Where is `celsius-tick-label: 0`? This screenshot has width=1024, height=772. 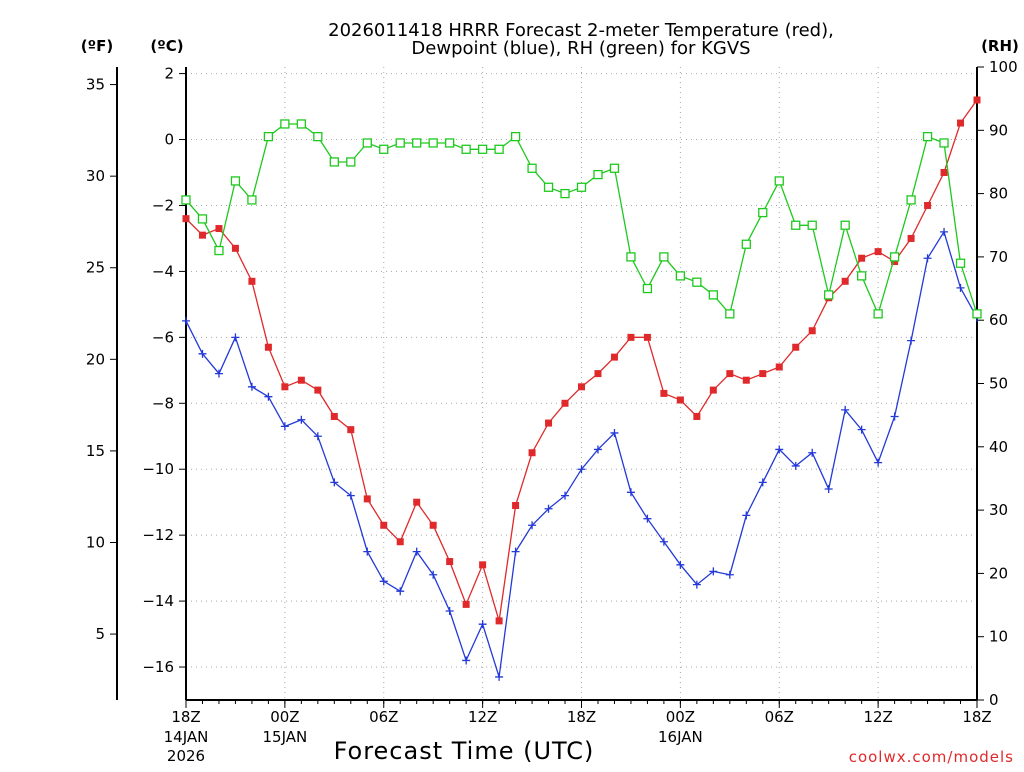
celsius-tick-label: 0 is located at coordinates (169, 140).